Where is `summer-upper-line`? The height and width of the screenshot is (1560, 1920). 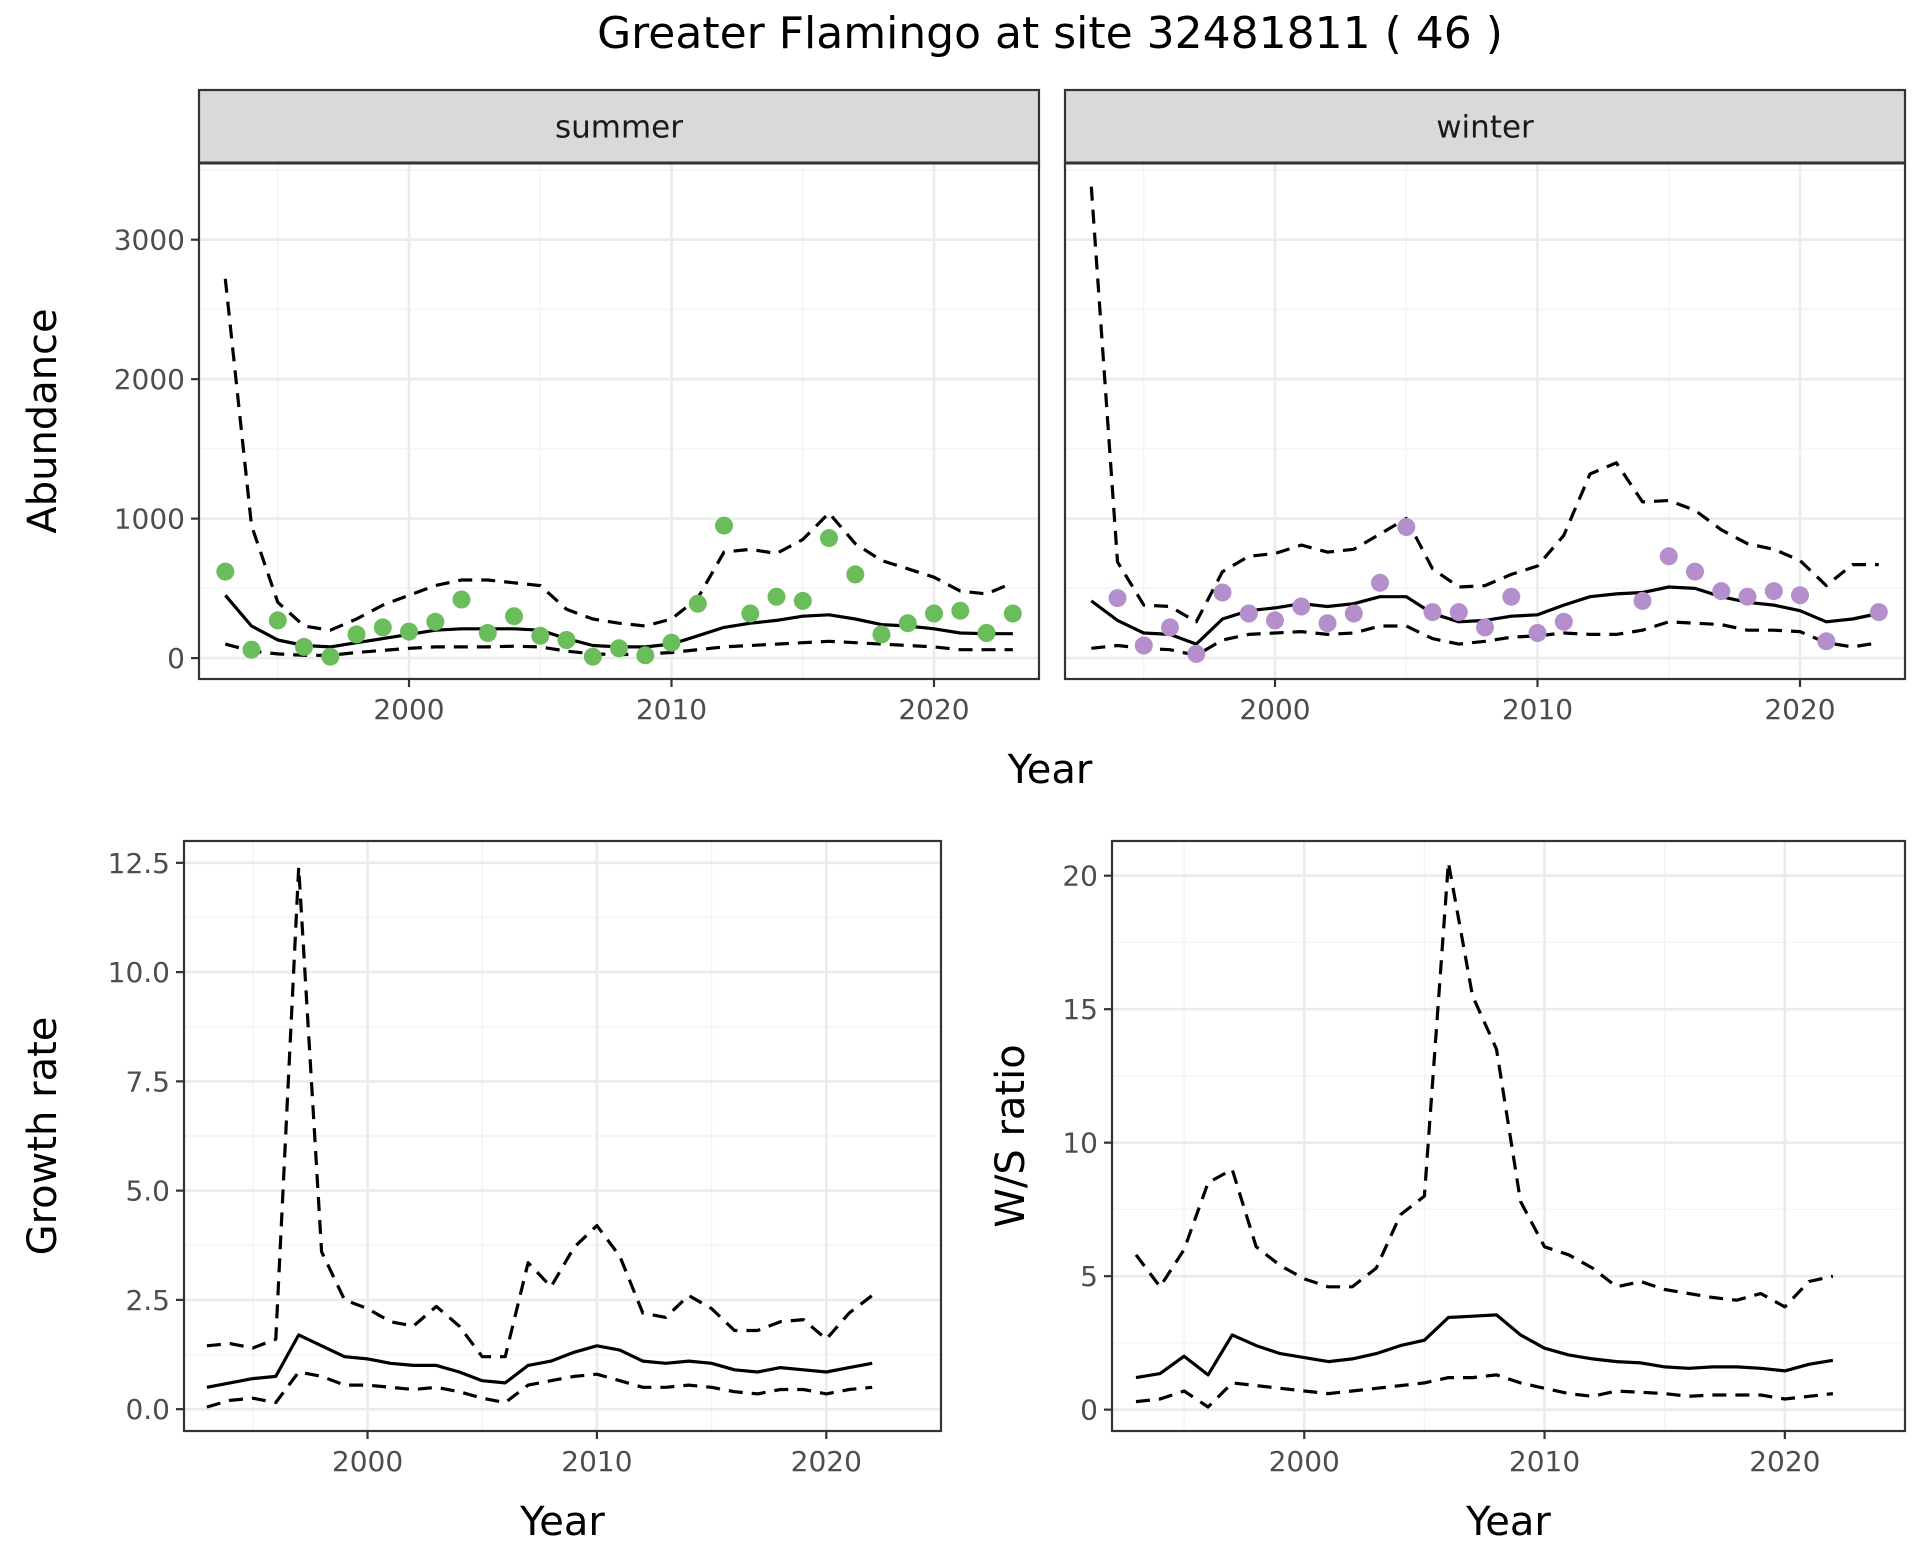
summer-upper-line is located at coordinates (618, 455).